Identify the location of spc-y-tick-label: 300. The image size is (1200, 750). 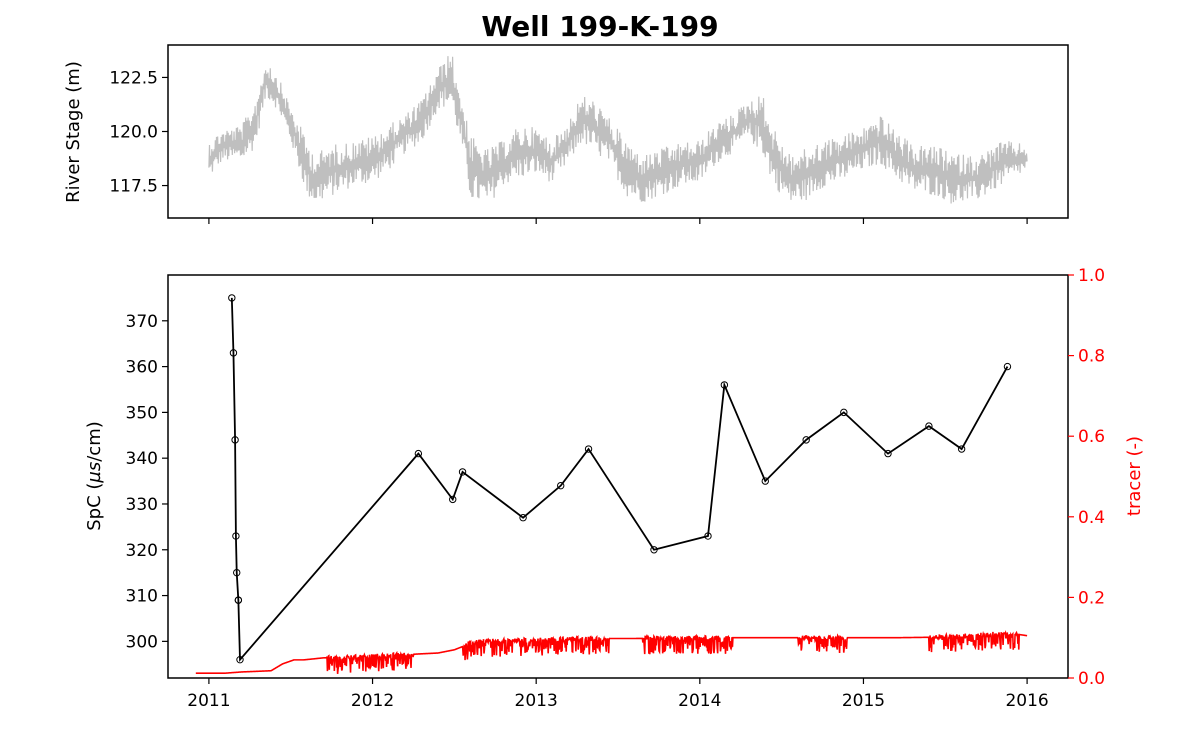
(142, 642).